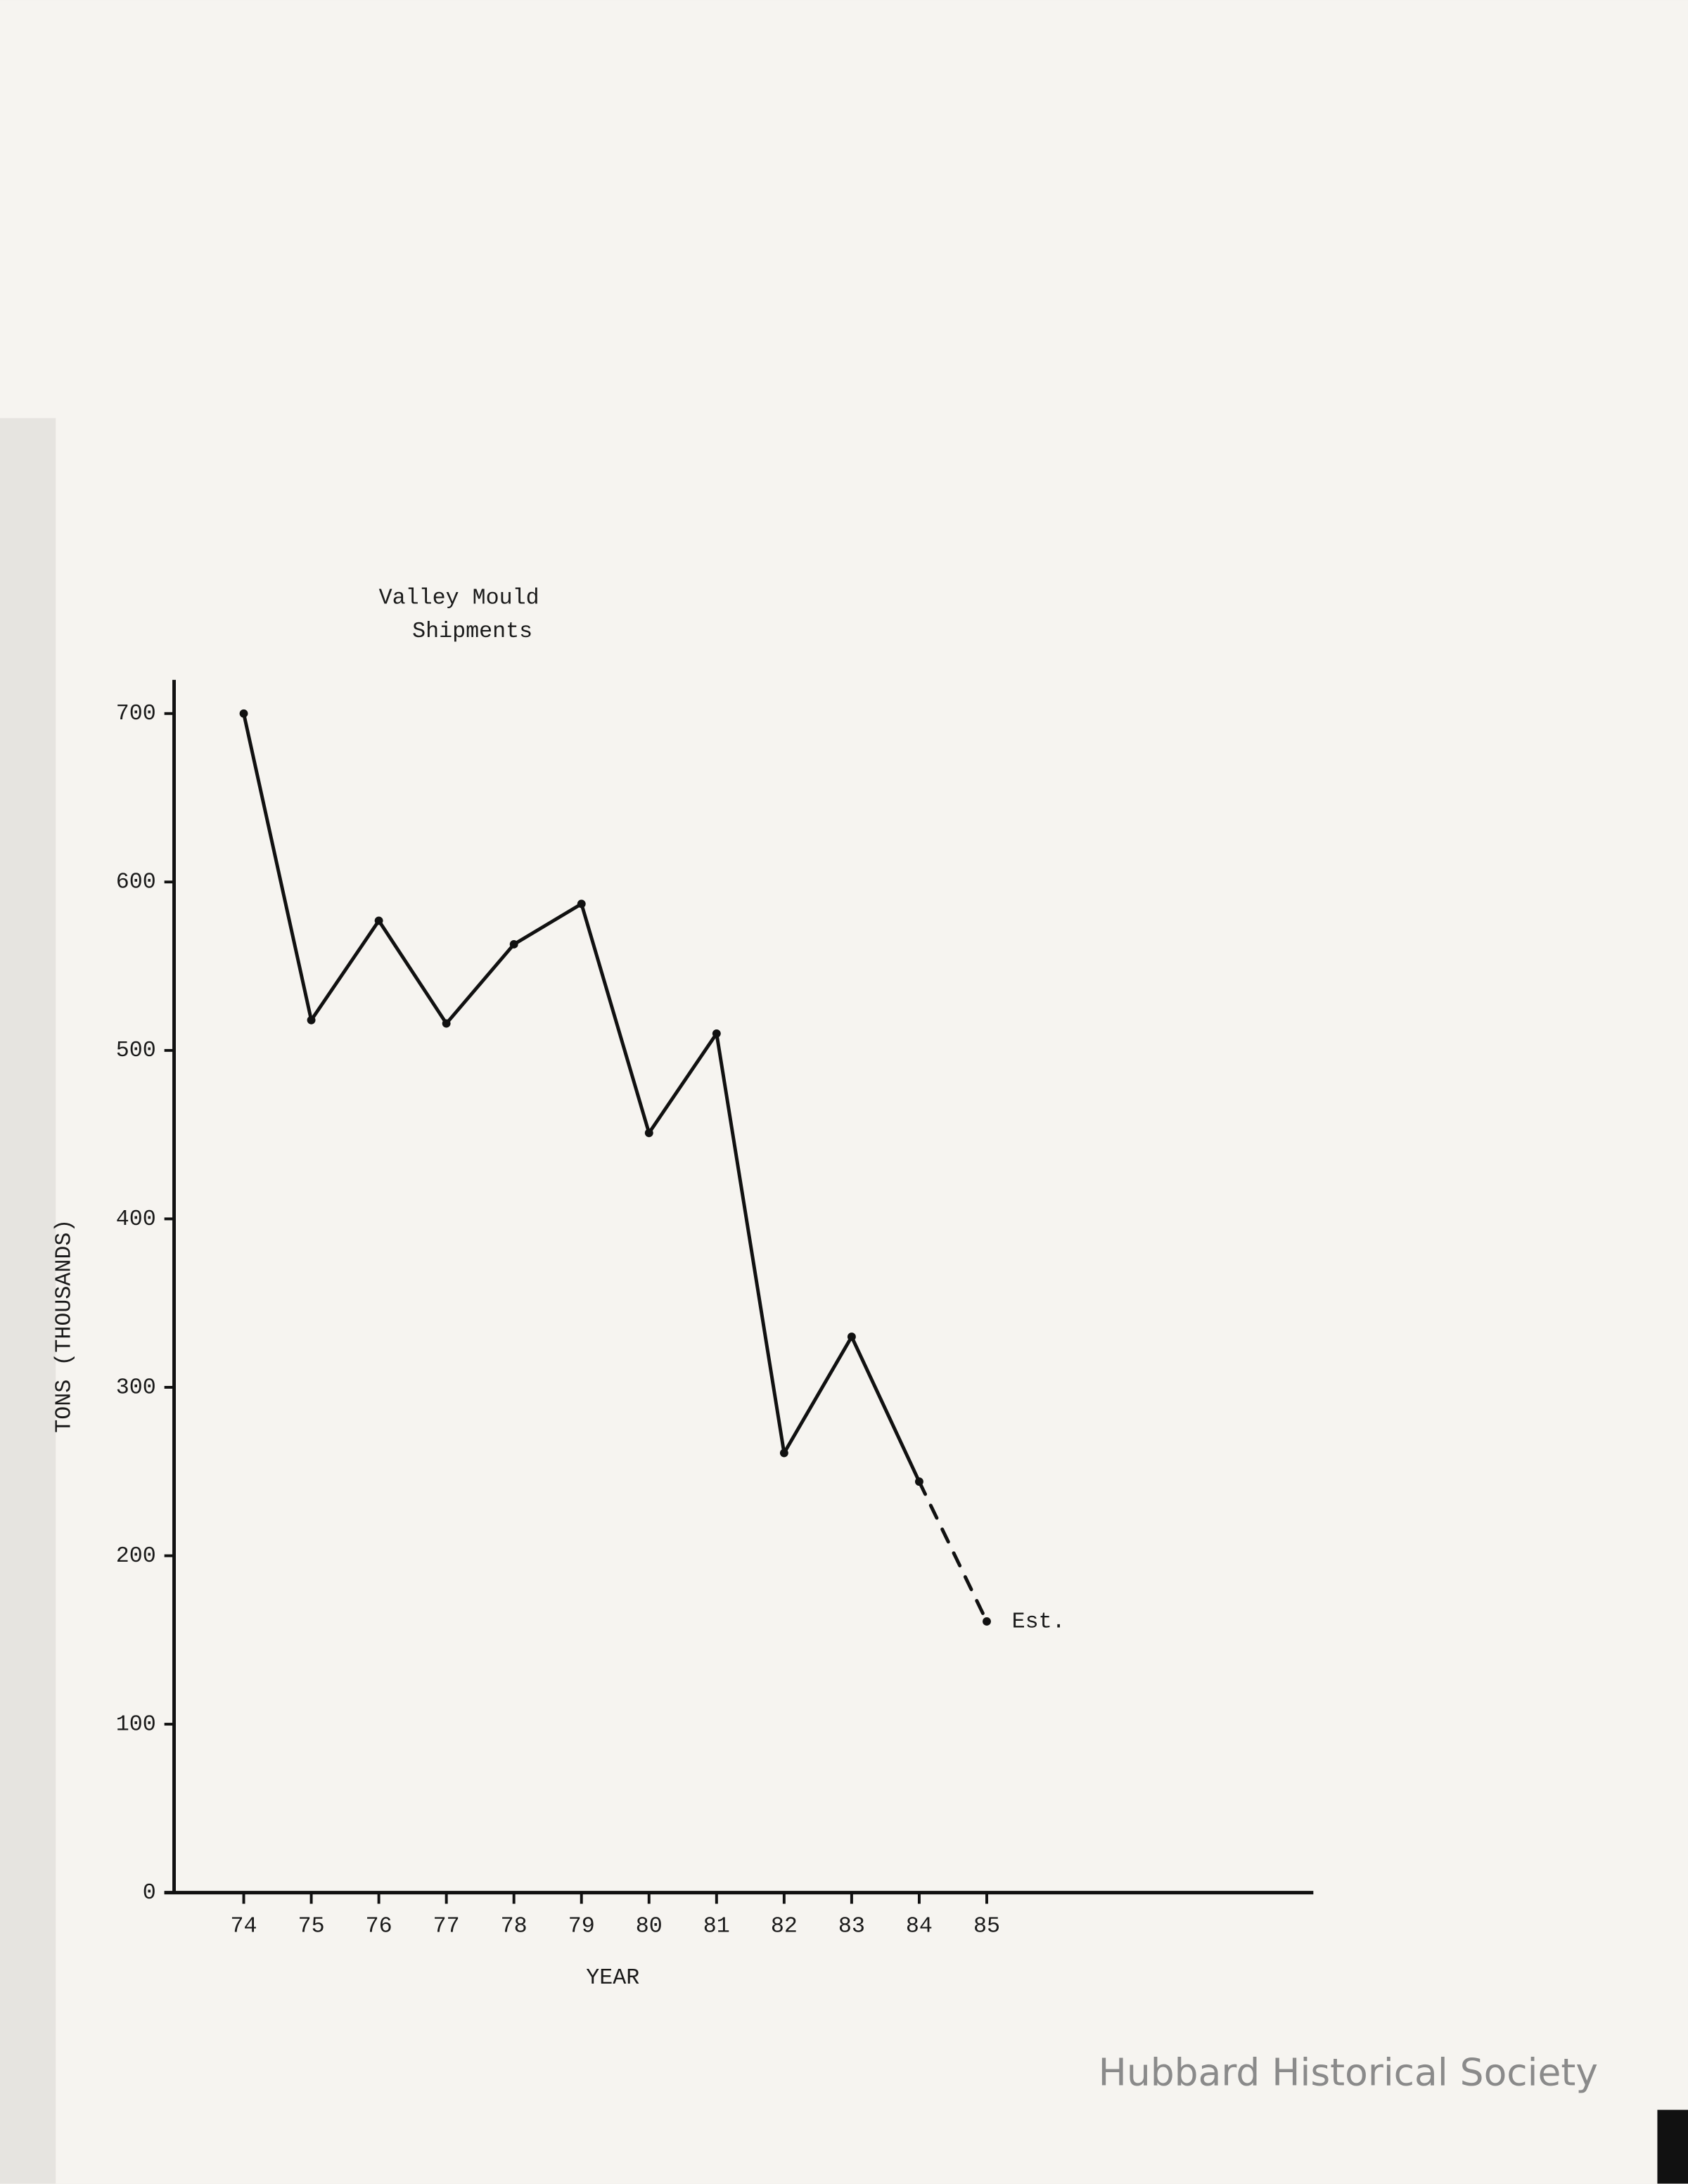 This screenshot has height=2184, width=1688. What do you see at coordinates (136, 1556) in the screenshot?
I see `y-tick-label: 200` at bounding box center [136, 1556].